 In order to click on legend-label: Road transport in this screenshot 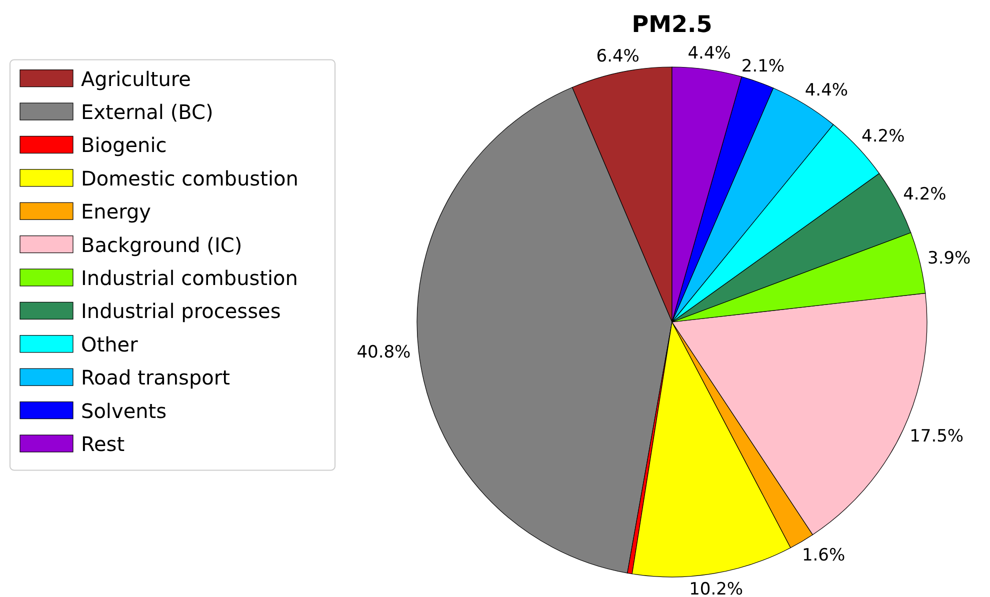, I will do `click(155, 378)`.